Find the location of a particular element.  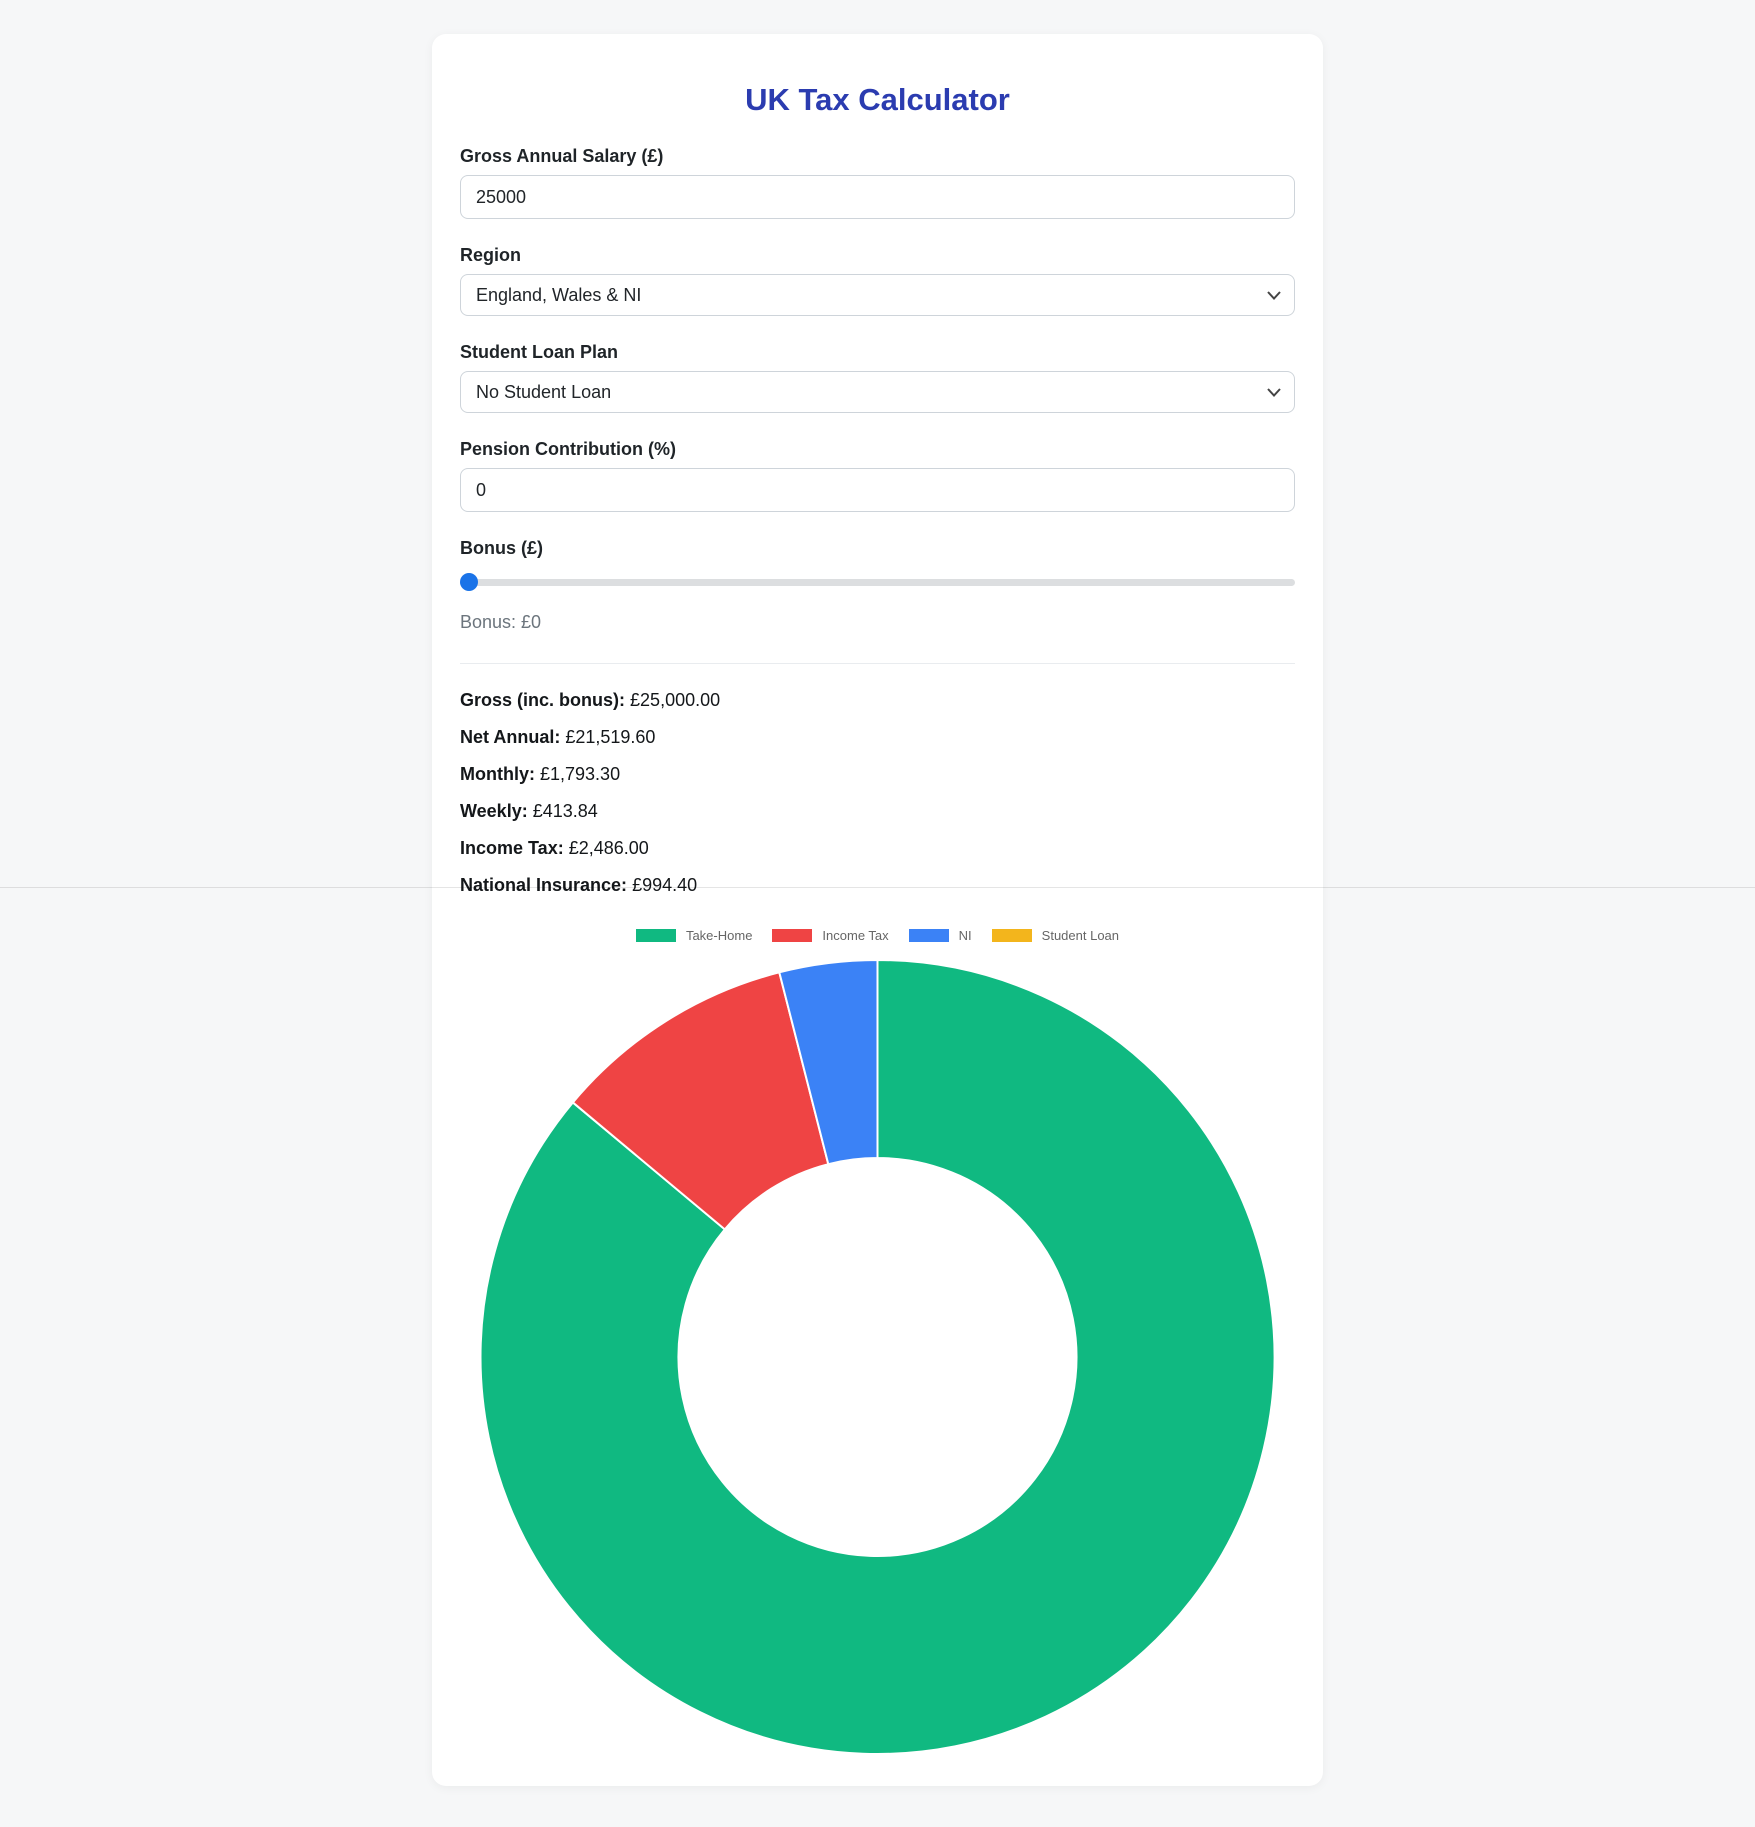

legend-item-income-tax: Income Tax is located at coordinates (830, 935).